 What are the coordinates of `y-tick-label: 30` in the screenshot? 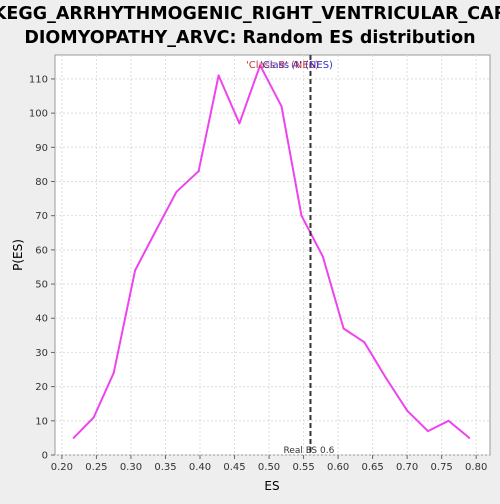 It's located at (41, 353).